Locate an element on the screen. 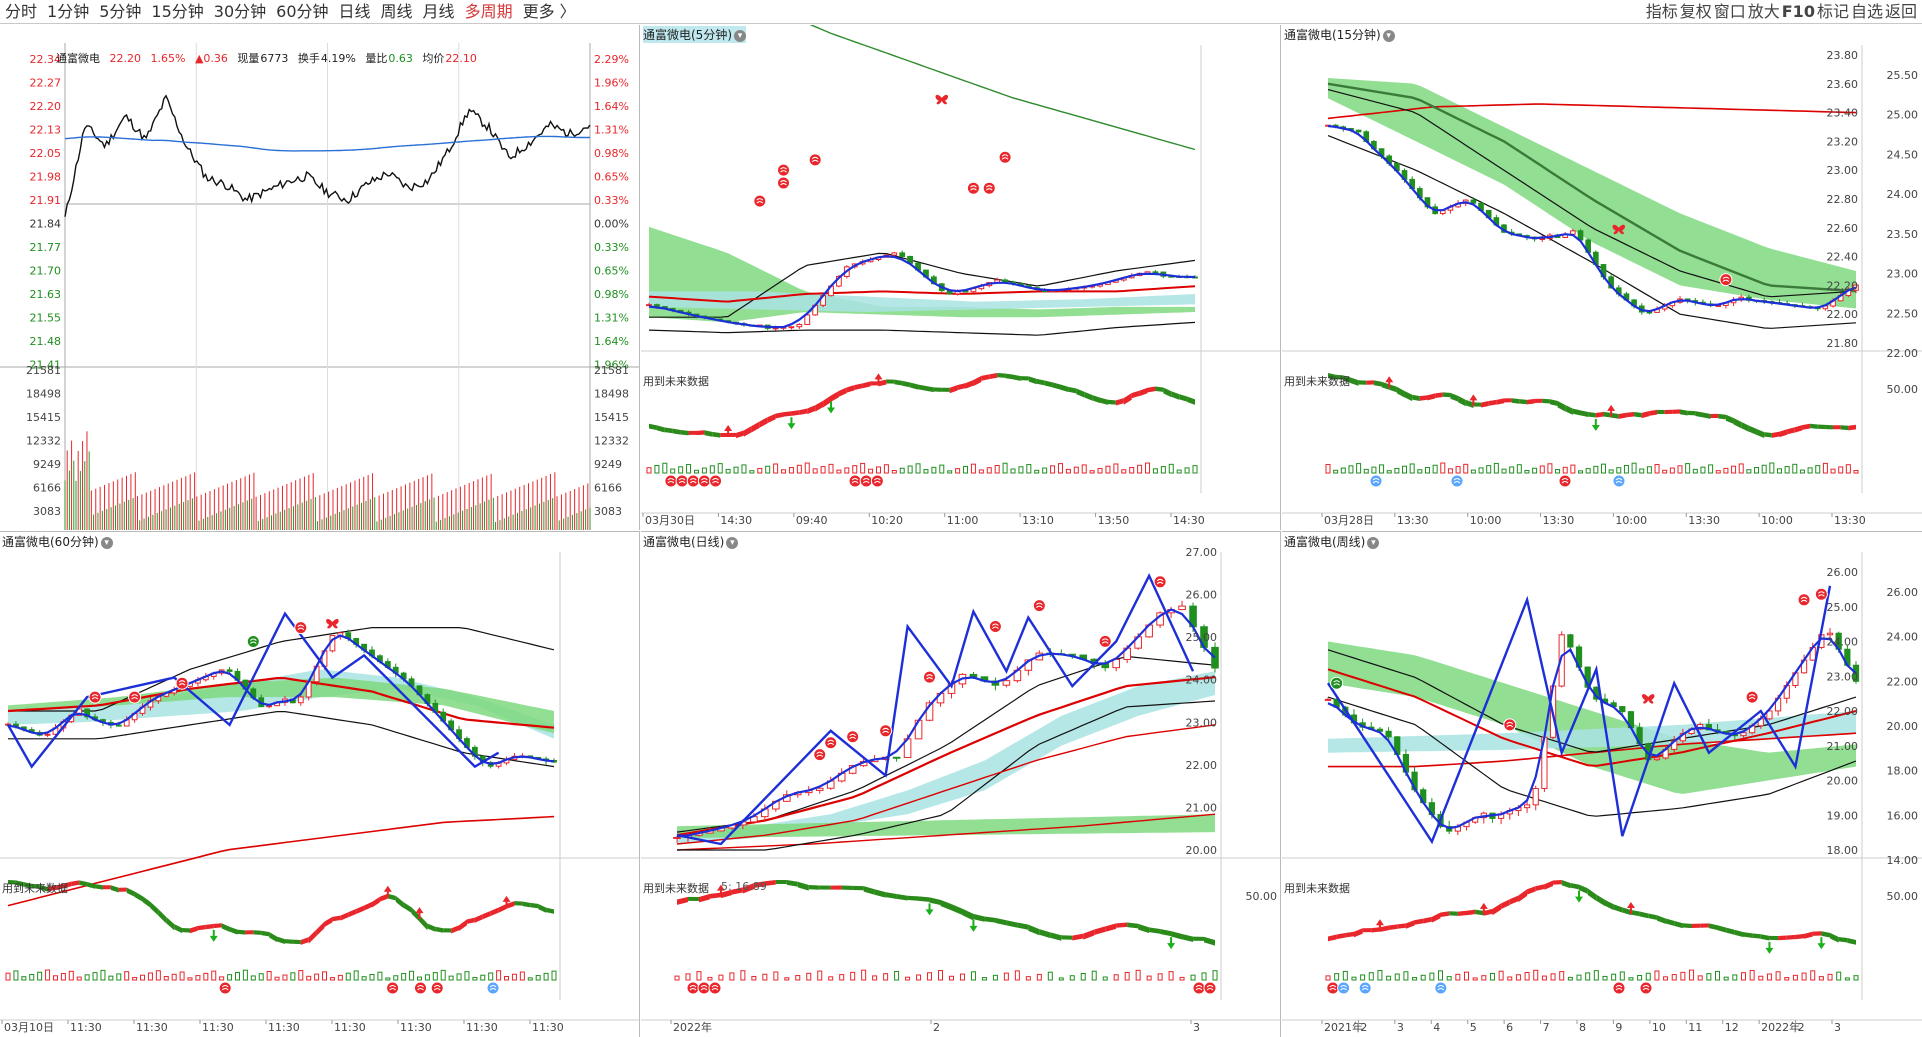 This screenshot has width=1922, height=1037. time-axis-label: 10:00 is located at coordinates (1486, 520).